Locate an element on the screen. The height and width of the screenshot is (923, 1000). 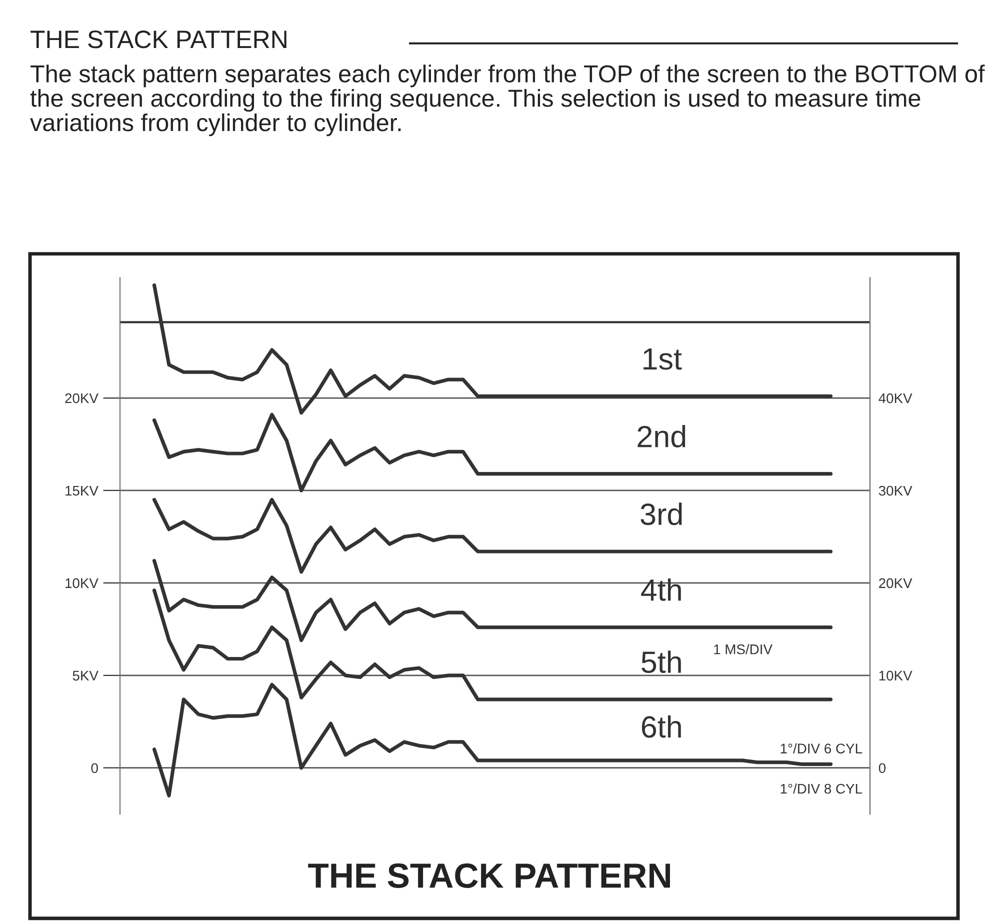
annotation: 1 MS/DIV is located at coordinates (743, 649).